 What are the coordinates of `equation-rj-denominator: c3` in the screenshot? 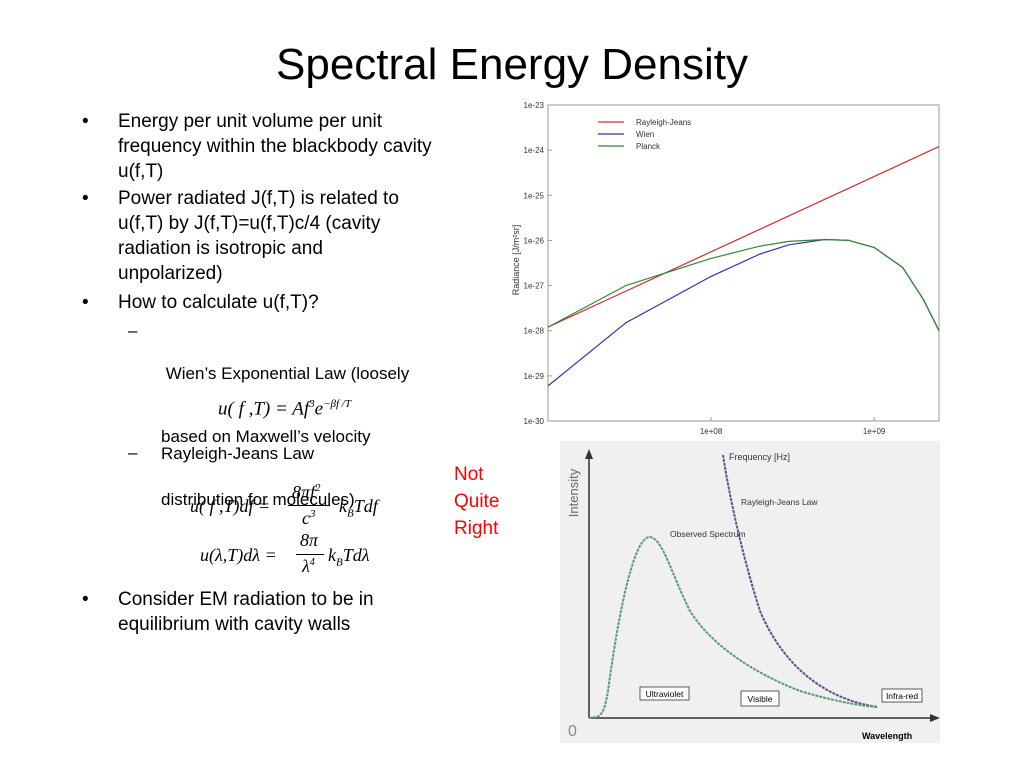 It's located at (309, 518).